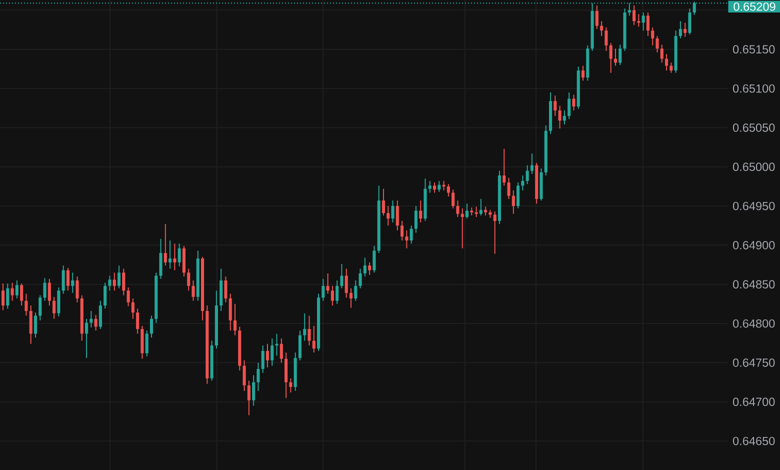 The width and height of the screenshot is (780, 470). I want to click on y-tick-label: 0.65000, so click(753, 167).